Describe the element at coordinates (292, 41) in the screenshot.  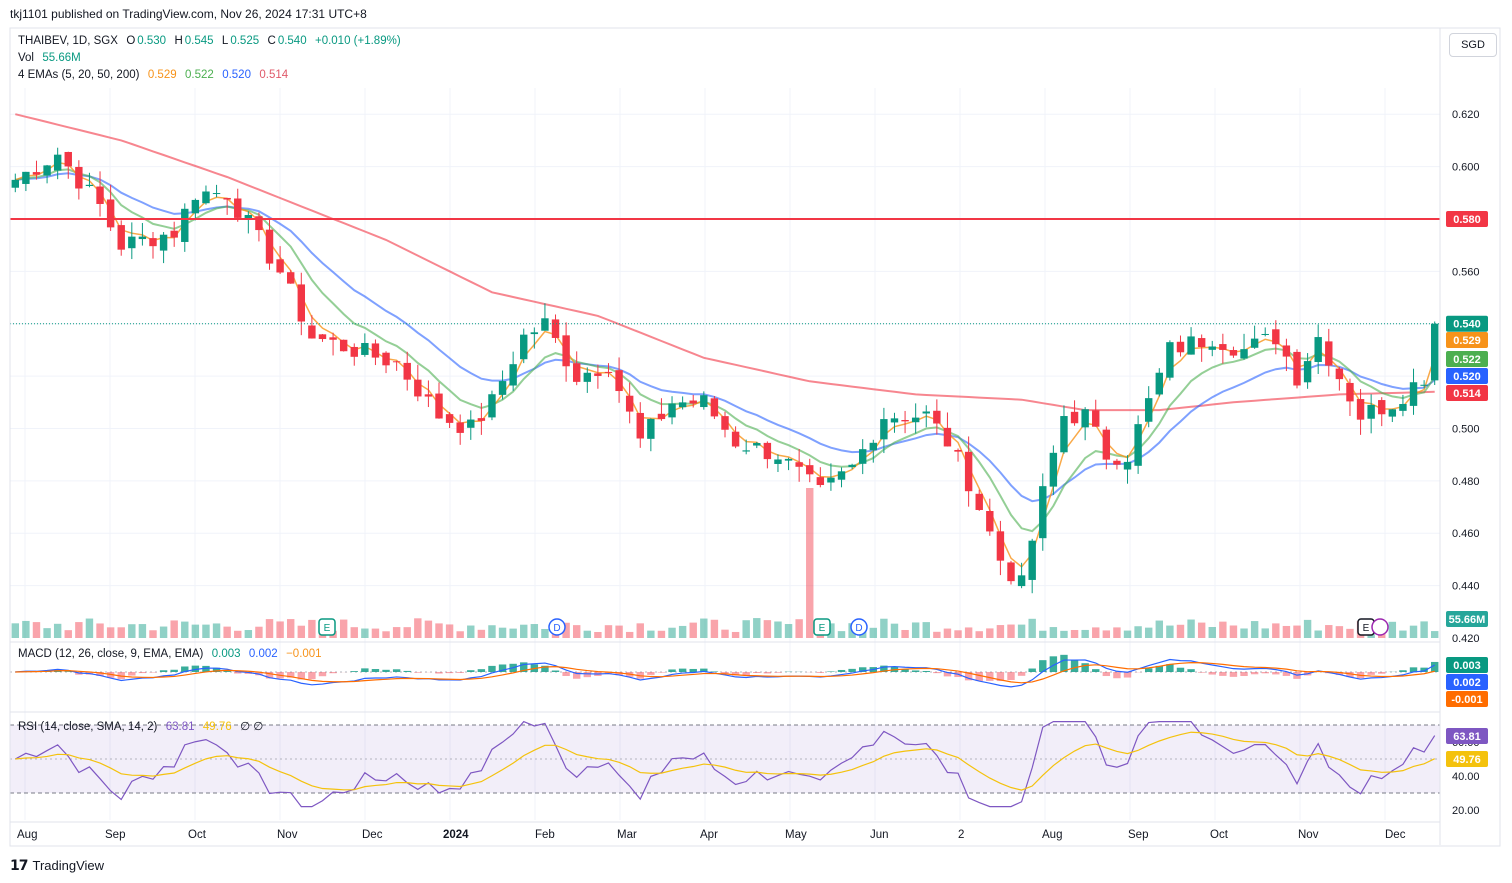
I see `legend-c: 0.540` at that location.